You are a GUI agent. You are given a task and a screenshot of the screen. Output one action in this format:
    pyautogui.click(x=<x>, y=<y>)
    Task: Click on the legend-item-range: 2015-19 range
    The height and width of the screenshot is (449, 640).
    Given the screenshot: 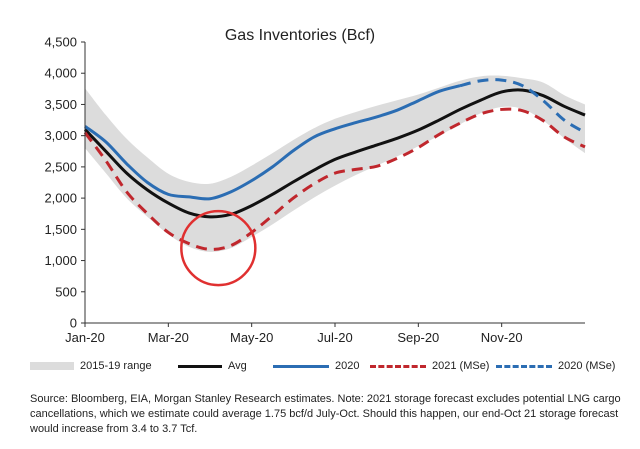 What is the action you would take?
    pyautogui.click(x=91, y=366)
    